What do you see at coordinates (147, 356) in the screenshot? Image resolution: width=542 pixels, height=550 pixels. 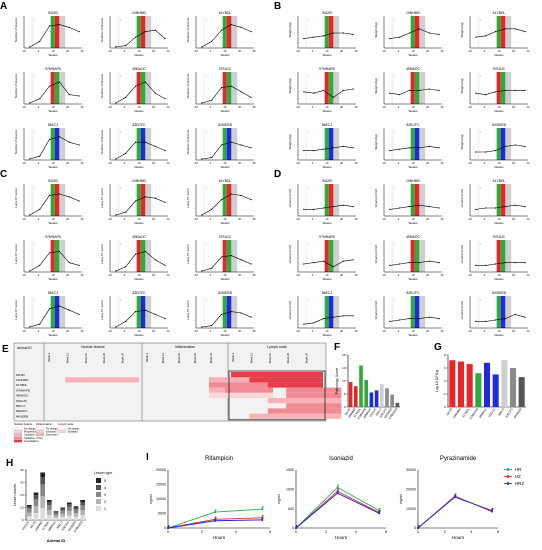 I see `week-label: Week 3` at bounding box center [147, 356].